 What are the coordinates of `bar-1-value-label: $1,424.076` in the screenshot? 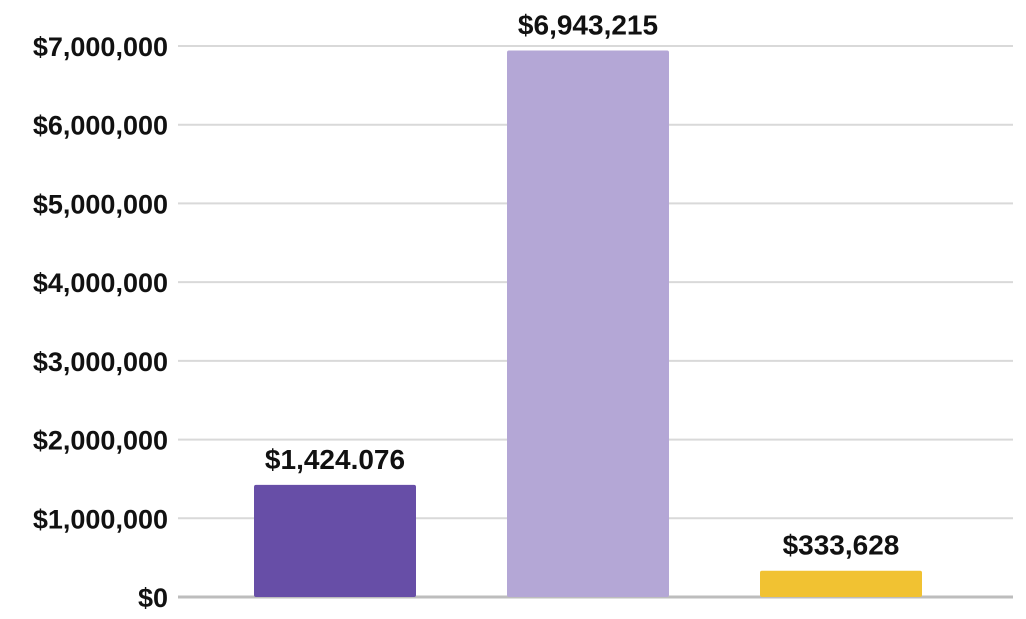 It's located at (335, 459).